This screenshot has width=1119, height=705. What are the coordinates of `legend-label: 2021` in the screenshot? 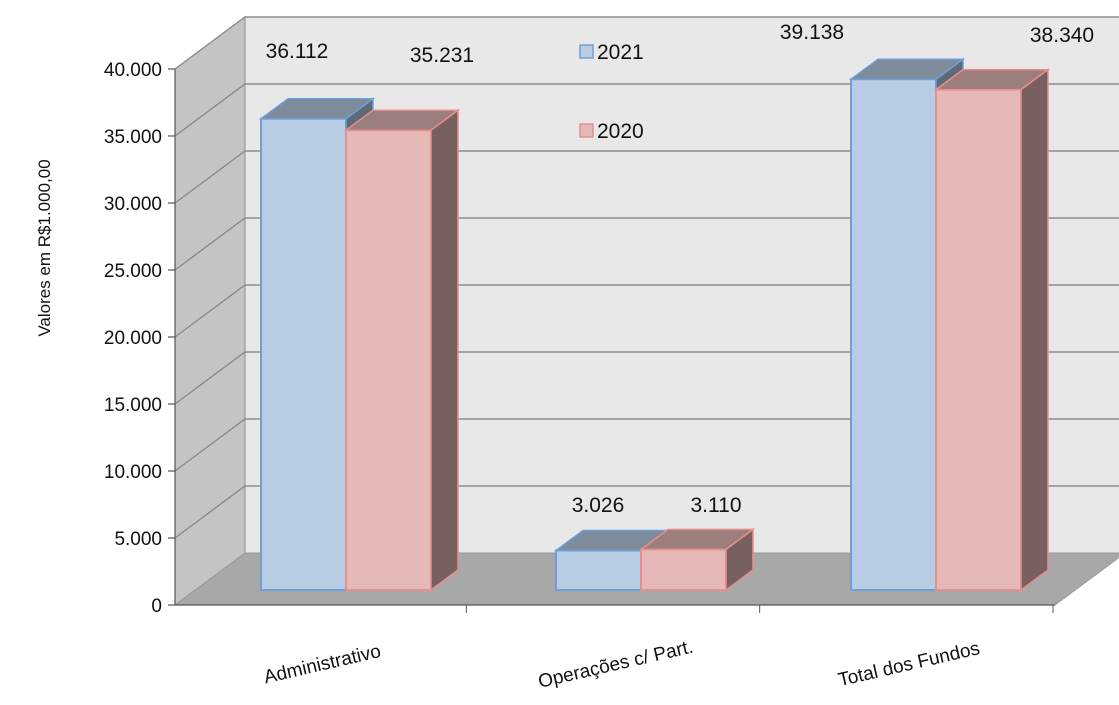 It's located at (620, 52).